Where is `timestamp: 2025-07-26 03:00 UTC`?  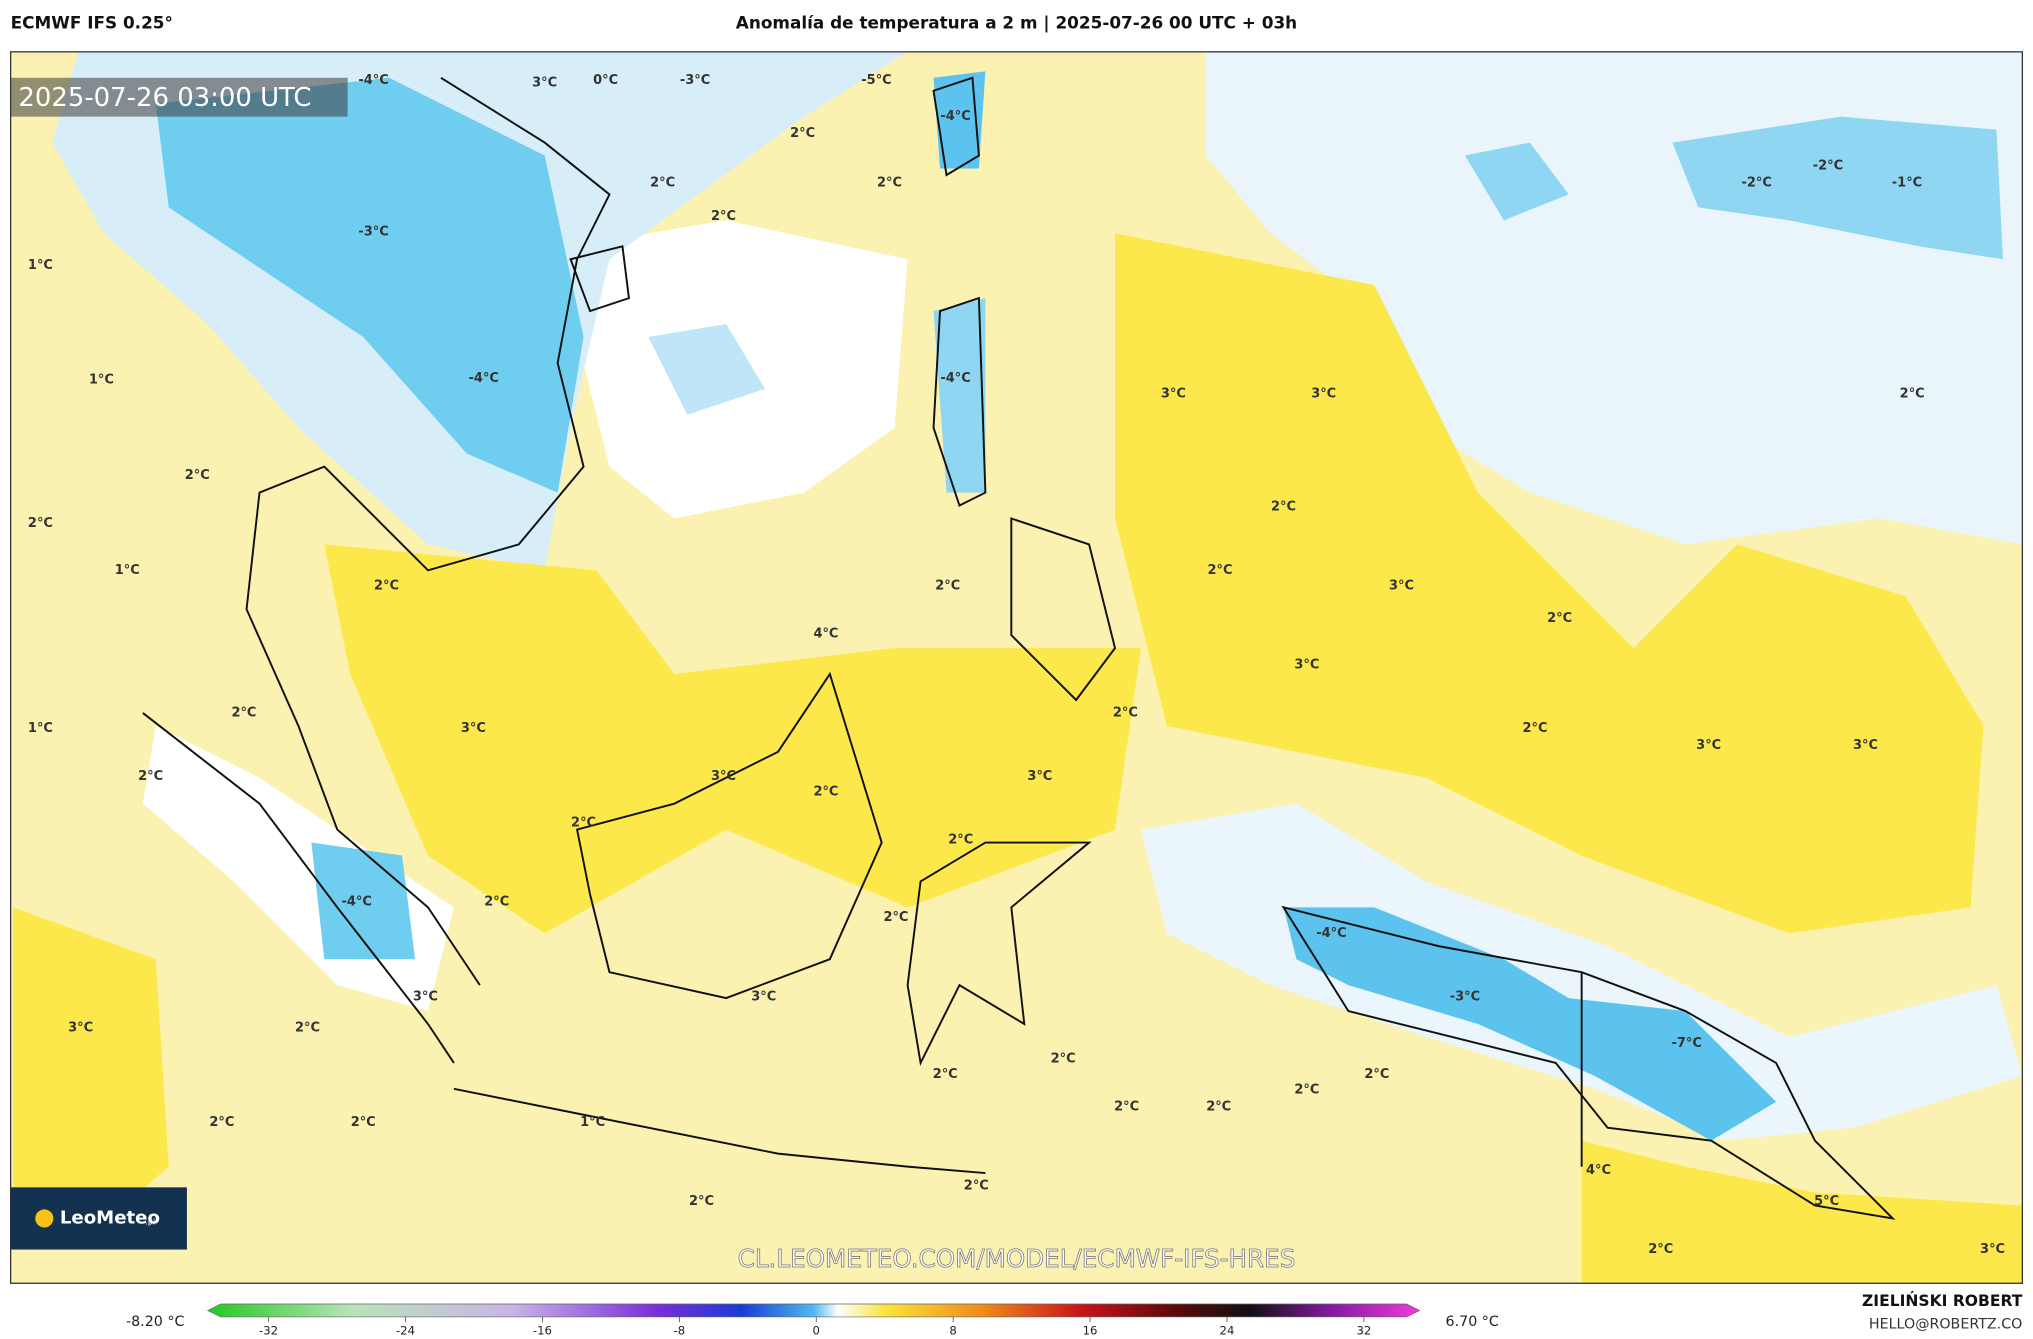 timestamp: 2025-07-26 03:00 UTC is located at coordinates (164, 98).